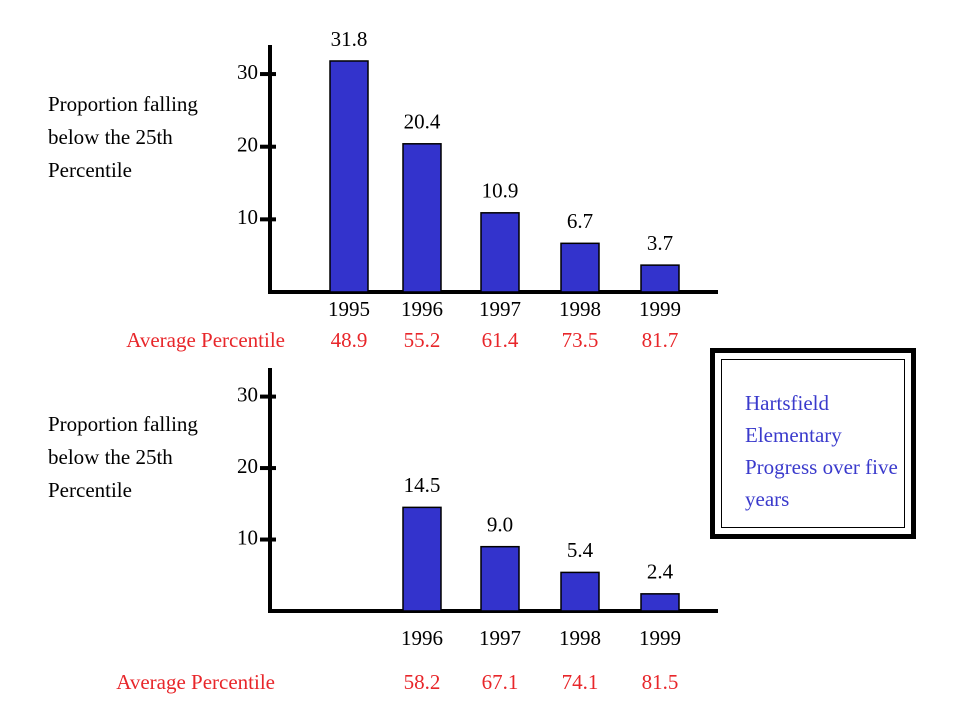  I want to click on value-label: 9.0, so click(500, 524).